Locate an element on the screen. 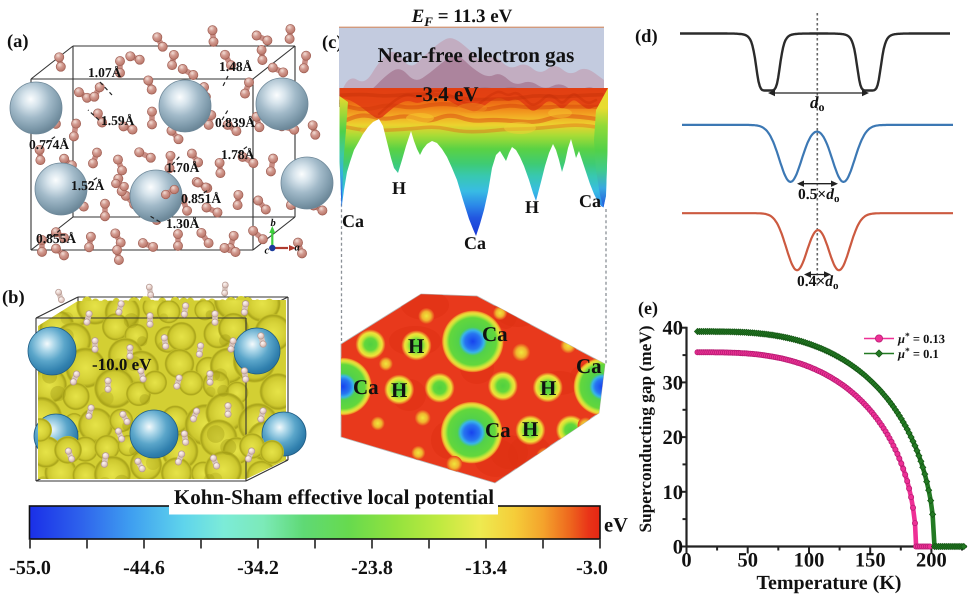 The width and height of the screenshot is (970, 598). svg-text: 50 is located at coordinates (747, 561).